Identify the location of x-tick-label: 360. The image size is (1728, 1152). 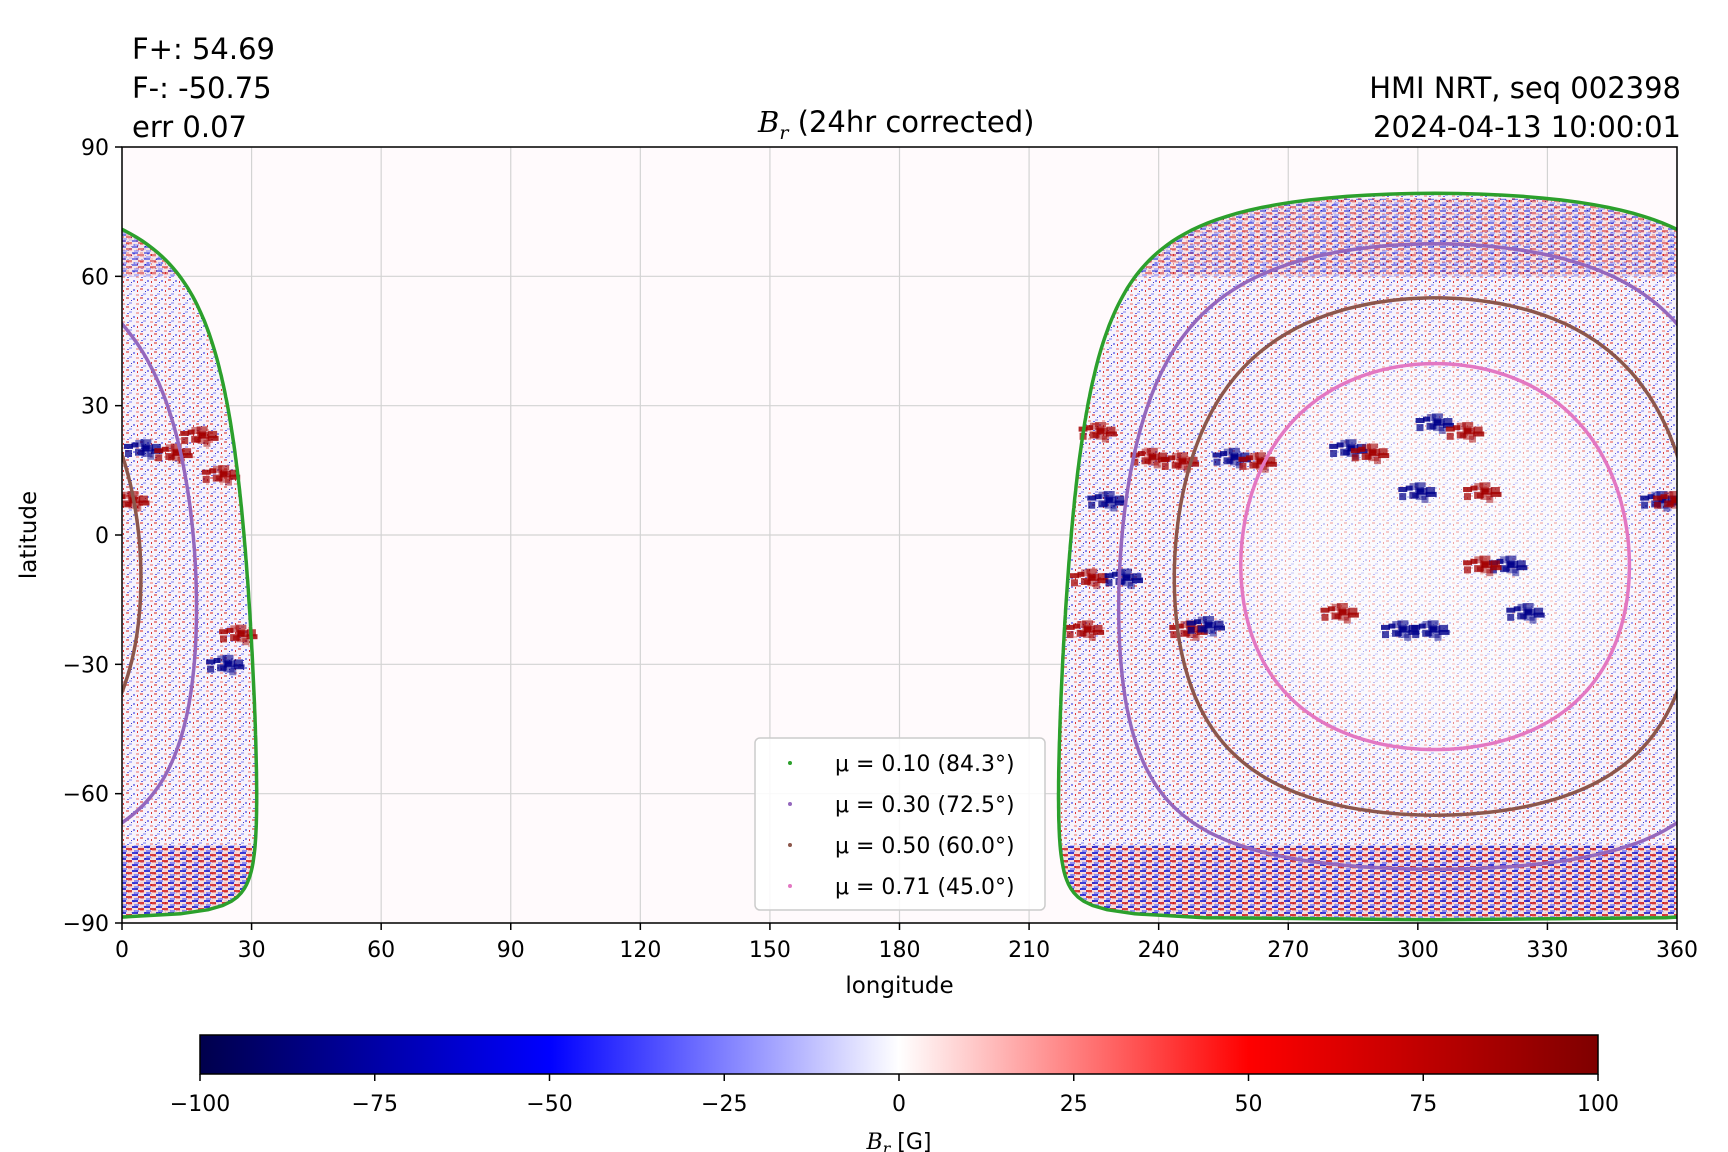
(1677, 950).